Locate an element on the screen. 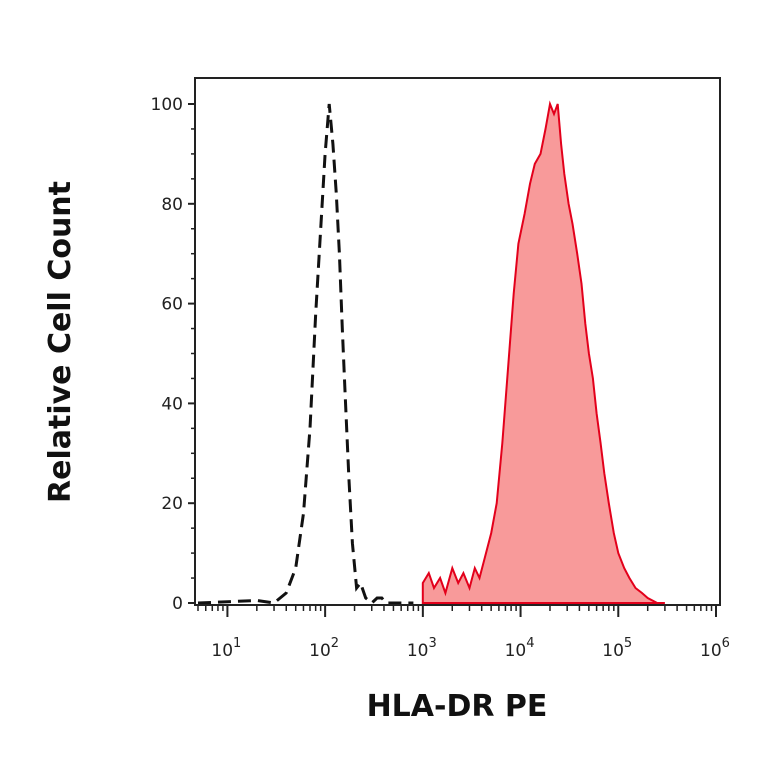  x-tick-label: 10⁵ is located at coordinates (617, 648).